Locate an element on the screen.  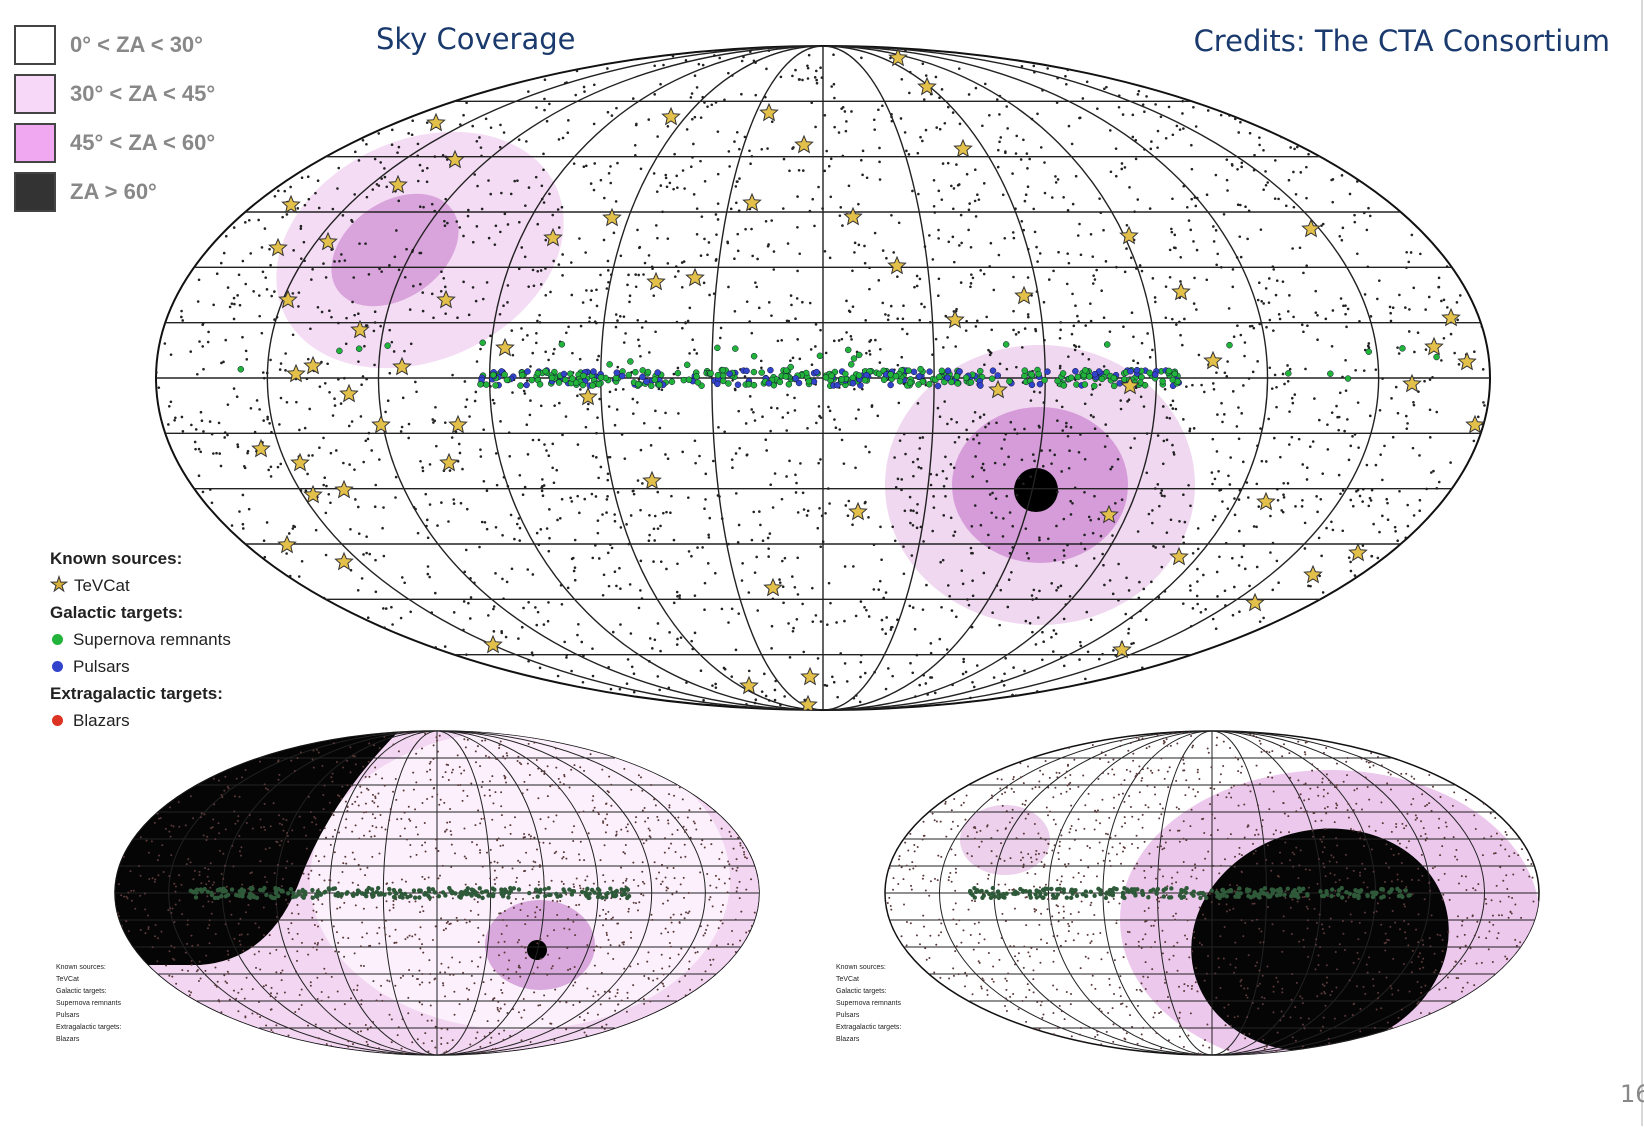
za-legend-item: ZA > 60° is located at coordinates (114, 192).